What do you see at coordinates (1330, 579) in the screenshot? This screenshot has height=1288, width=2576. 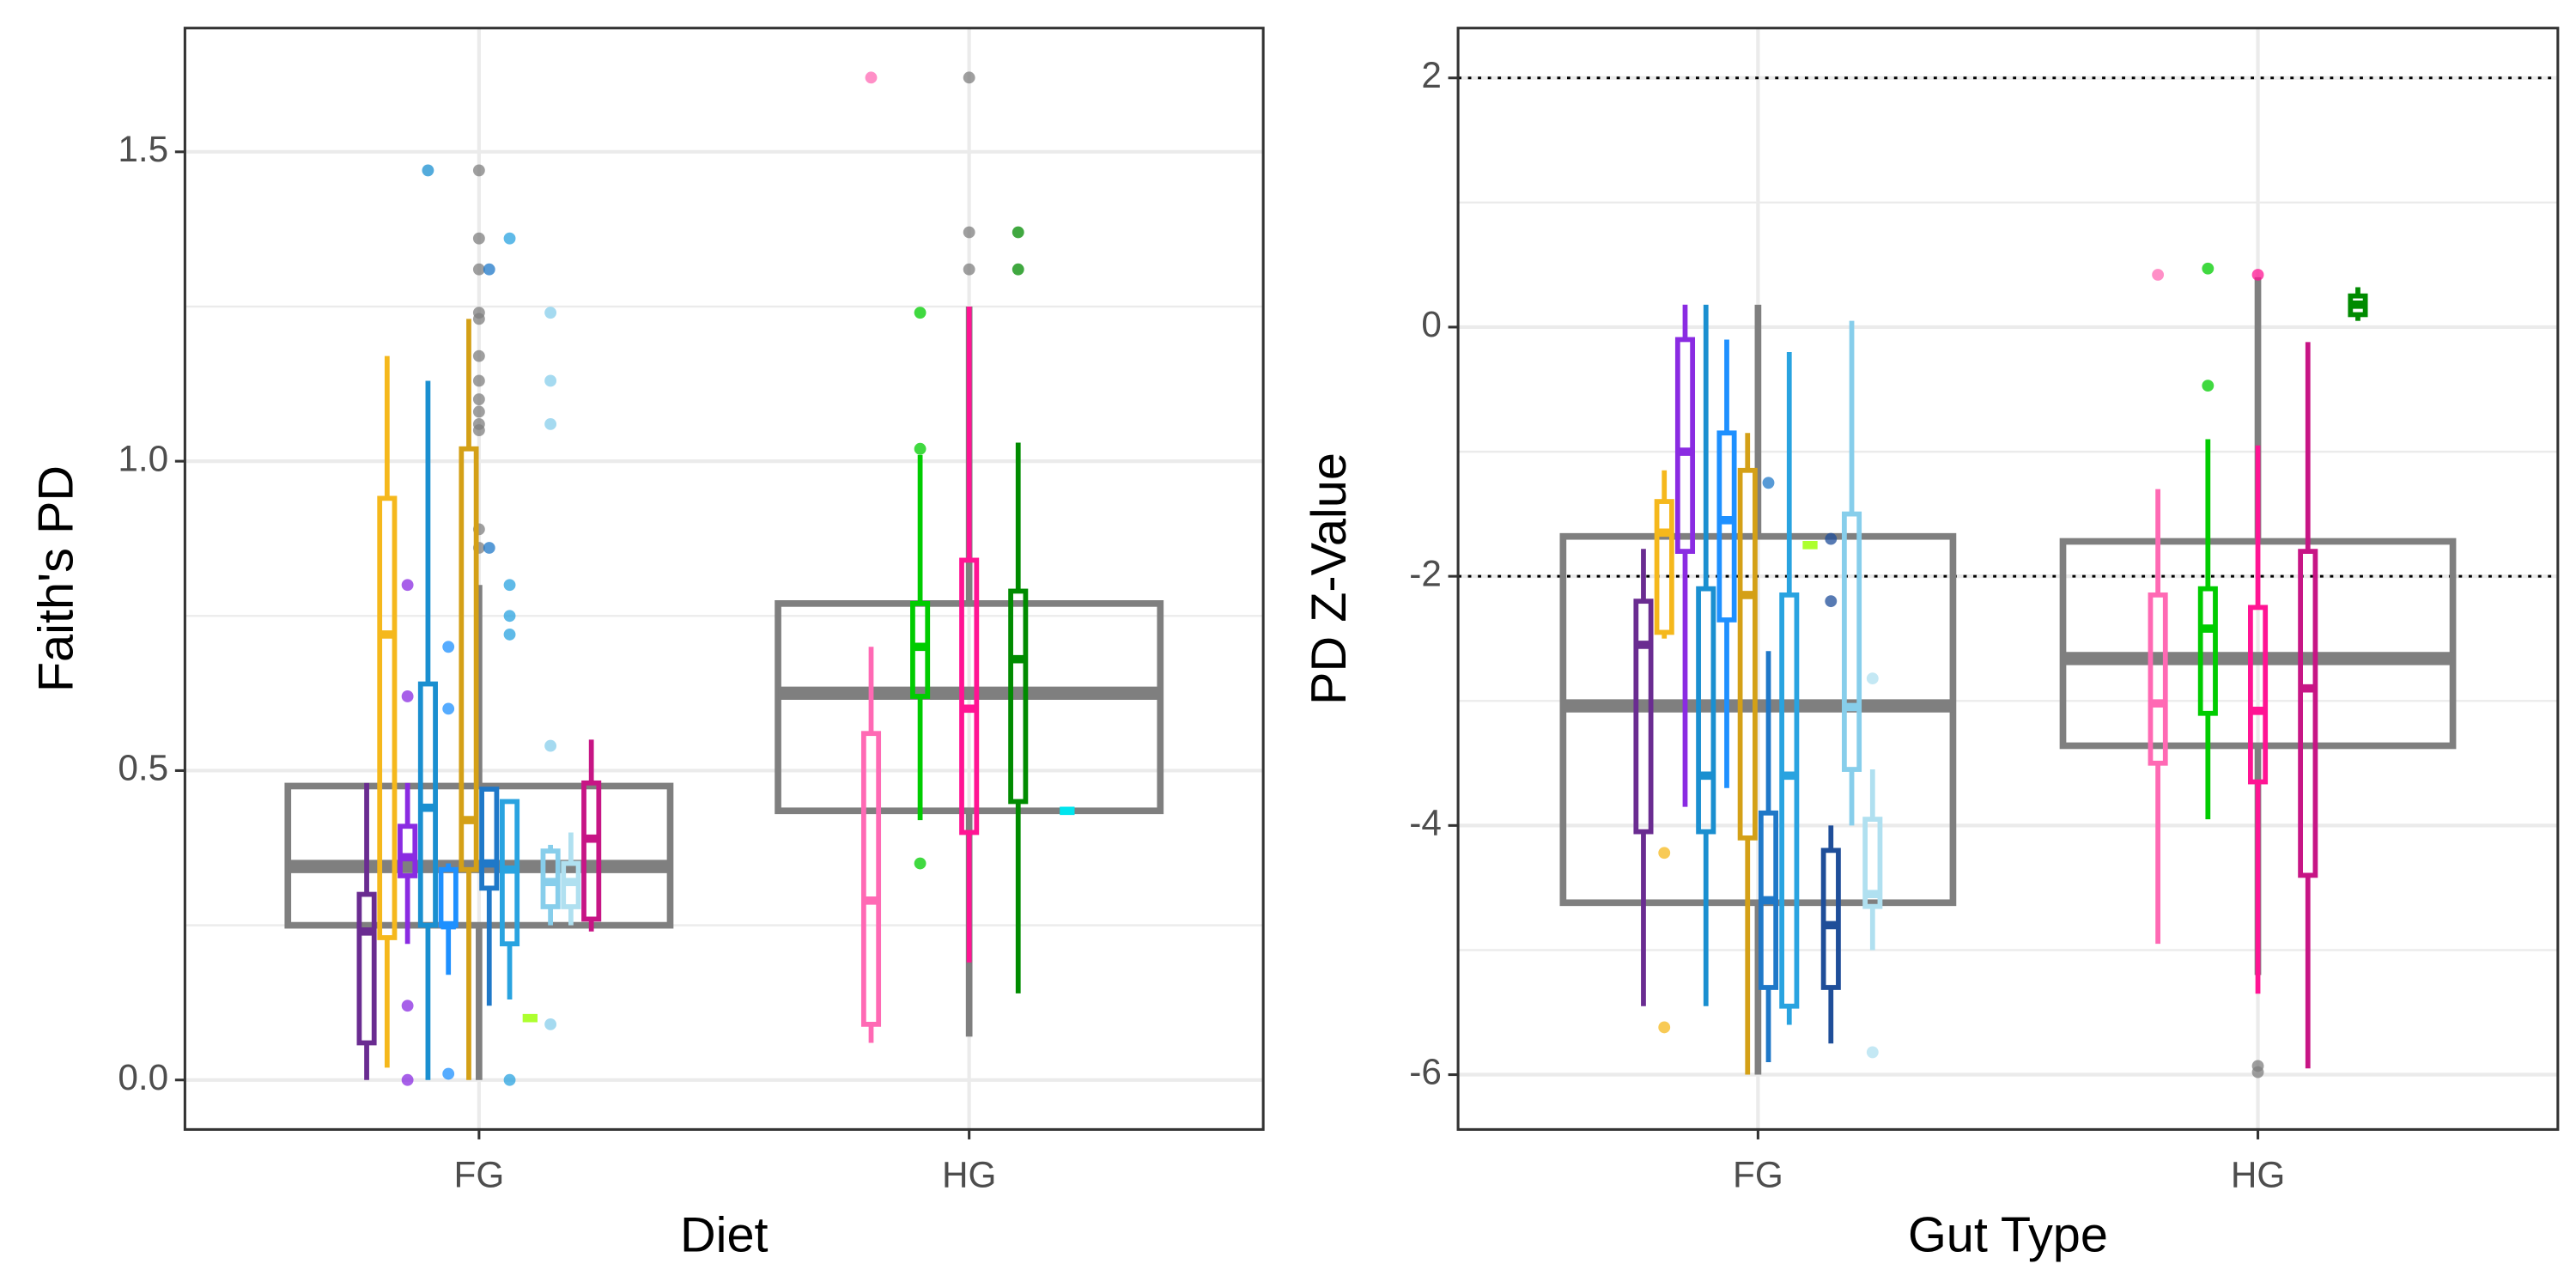 I see `y-axis-title: PD Z-Value` at bounding box center [1330, 579].